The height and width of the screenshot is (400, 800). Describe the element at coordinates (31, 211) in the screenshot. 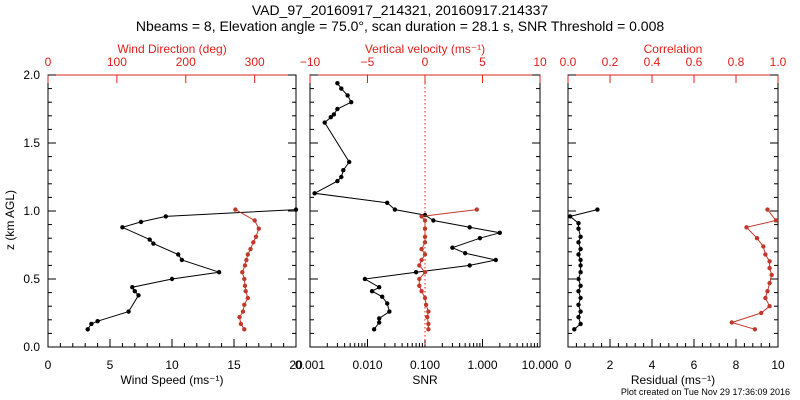

I see `y-tick-label: 1.0` at that location.